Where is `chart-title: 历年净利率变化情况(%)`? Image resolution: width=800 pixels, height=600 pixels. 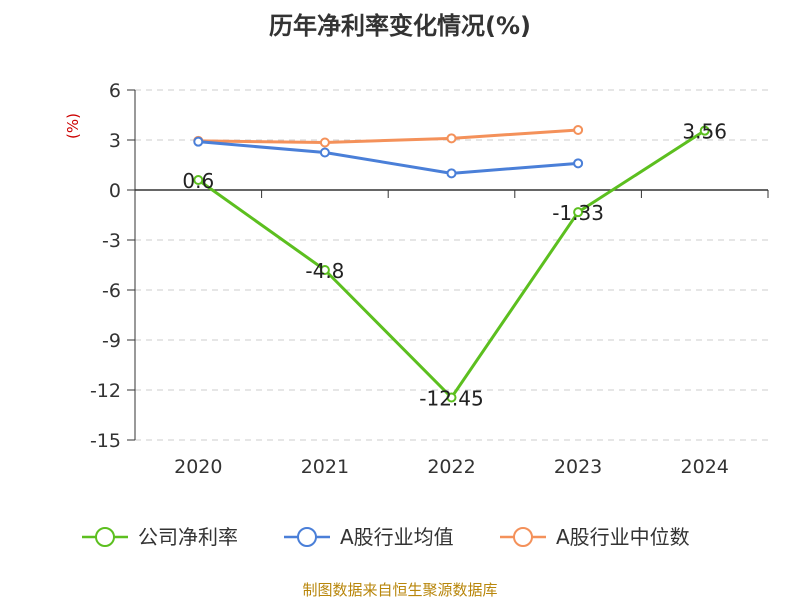
chart-title: 历年净利率变化情况(%) is located at coordinates (400, 26).